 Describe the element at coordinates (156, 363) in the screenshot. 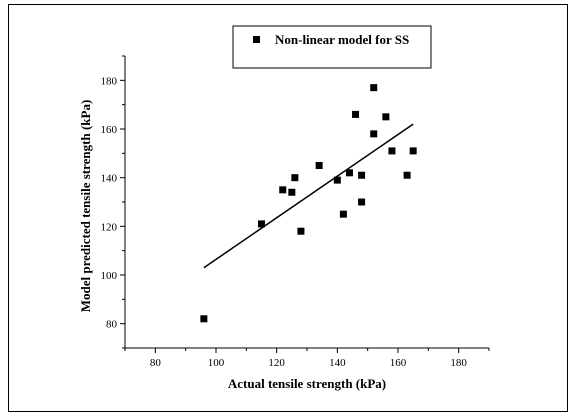

I see `x-tick-label: 80` at that location.